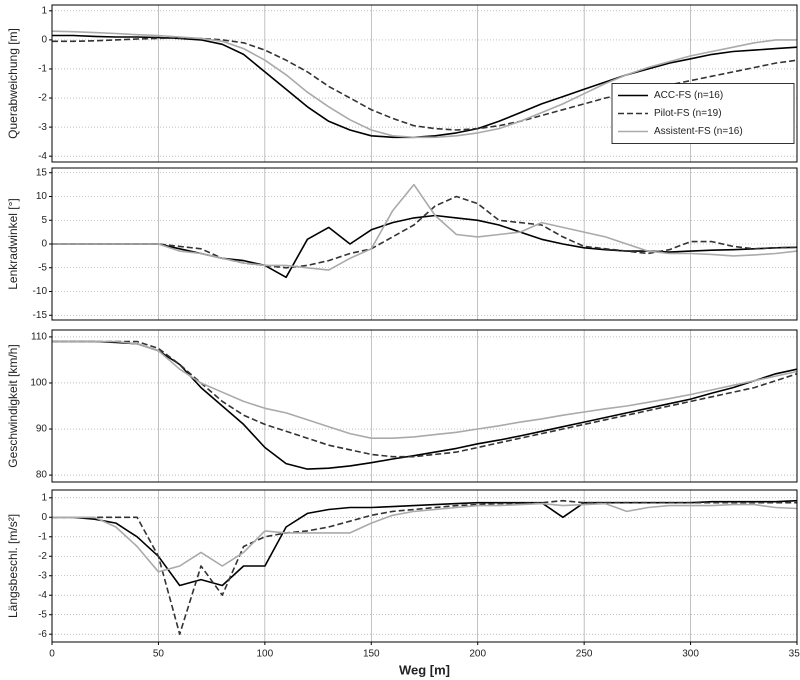 This screenshot has height=680, width=800. I want to click on y-tick-label: -10, so click(40, 291).